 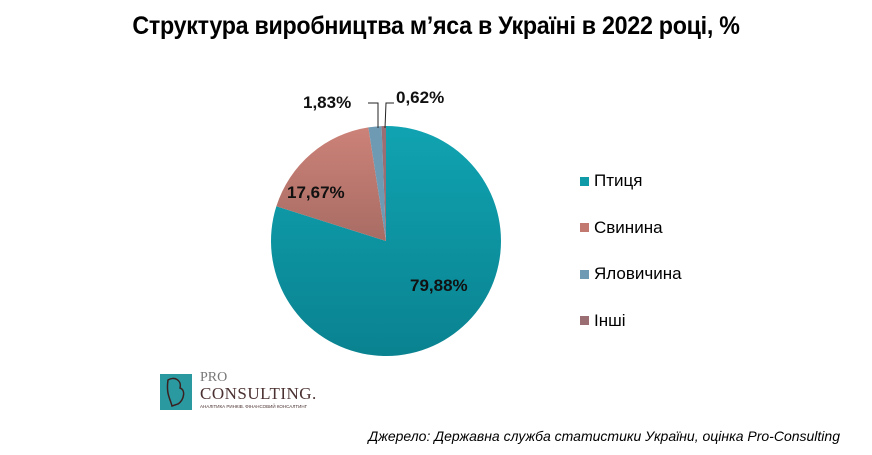 What do you see at coordinates (618, 181) in the screenshot?
I see `legend-label: Птиця` at bounding box center [618, 181].